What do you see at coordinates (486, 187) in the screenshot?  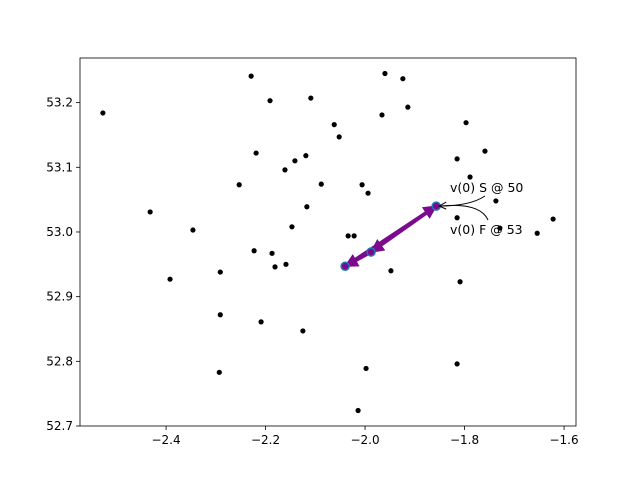 I see `annotation-label: v(0) S @ 50` at bounding box center [486, 187].